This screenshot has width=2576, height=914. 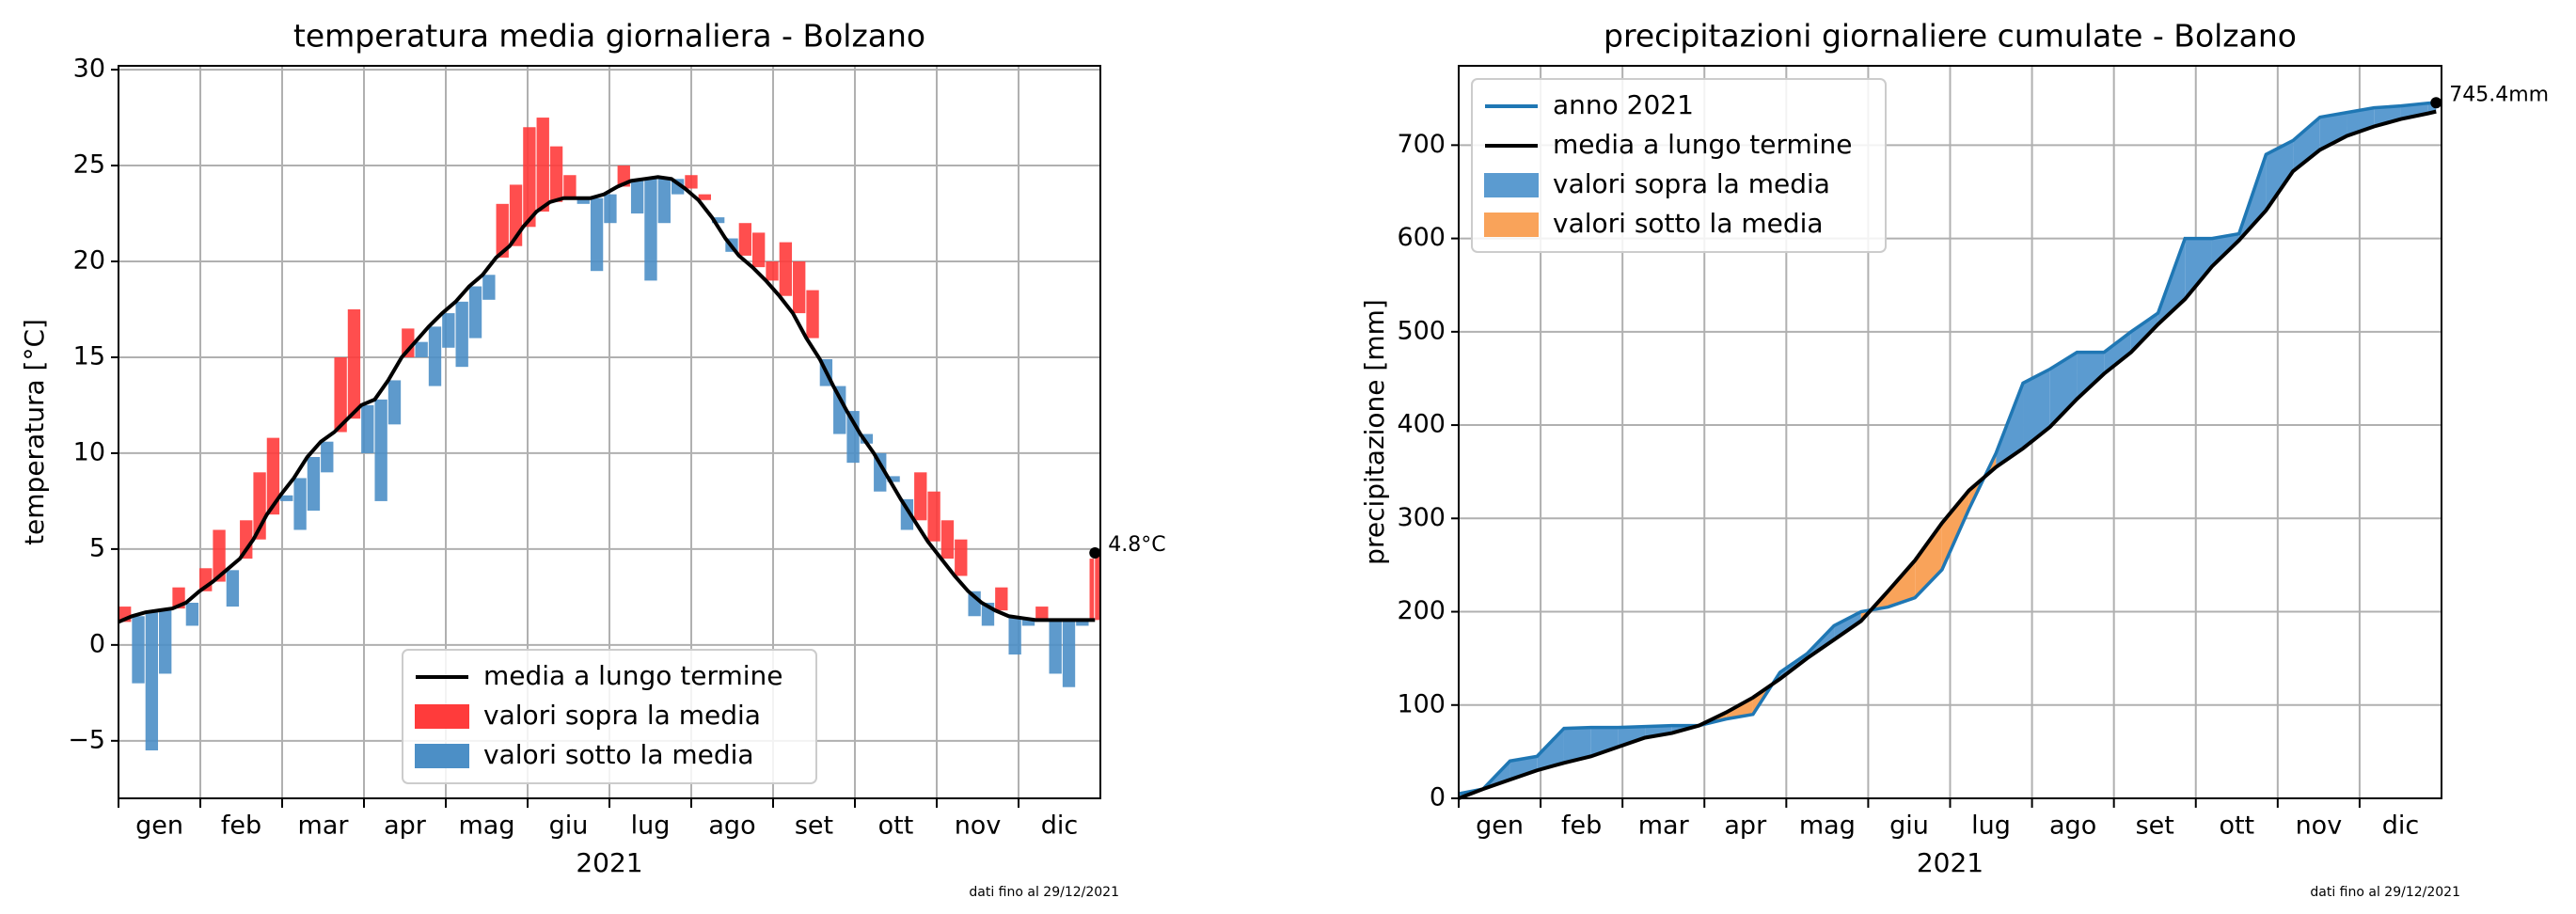 I want to click on y-tick-label: 10, so click(x=89, y=451).